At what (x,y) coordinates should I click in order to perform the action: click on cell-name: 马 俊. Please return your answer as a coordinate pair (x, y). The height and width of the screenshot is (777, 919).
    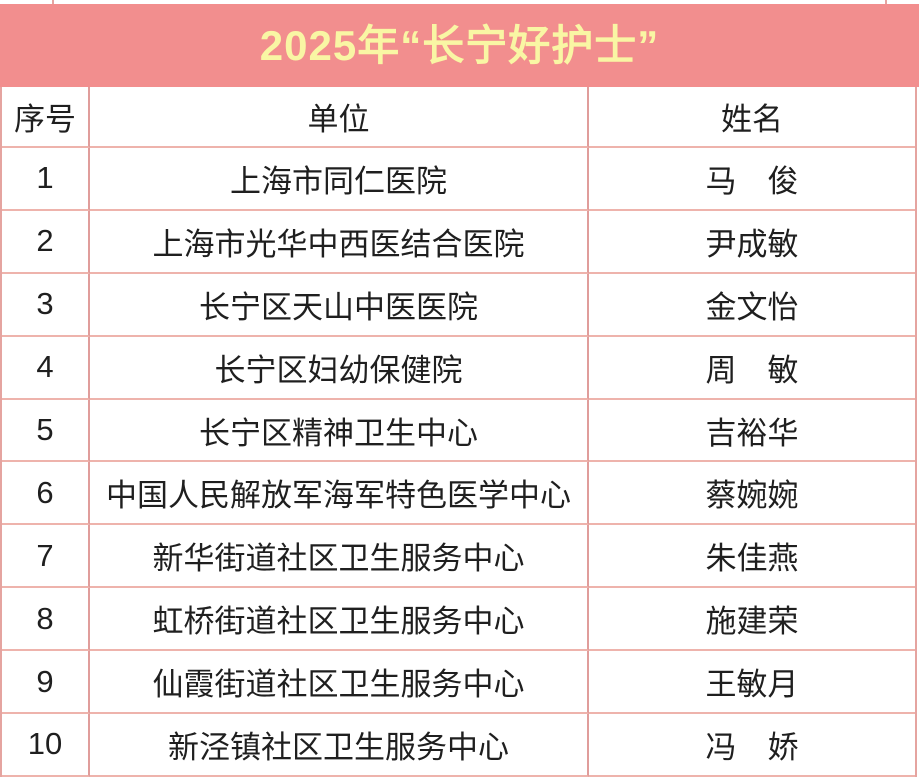
    Looking at the image, I should click on (752, 179).